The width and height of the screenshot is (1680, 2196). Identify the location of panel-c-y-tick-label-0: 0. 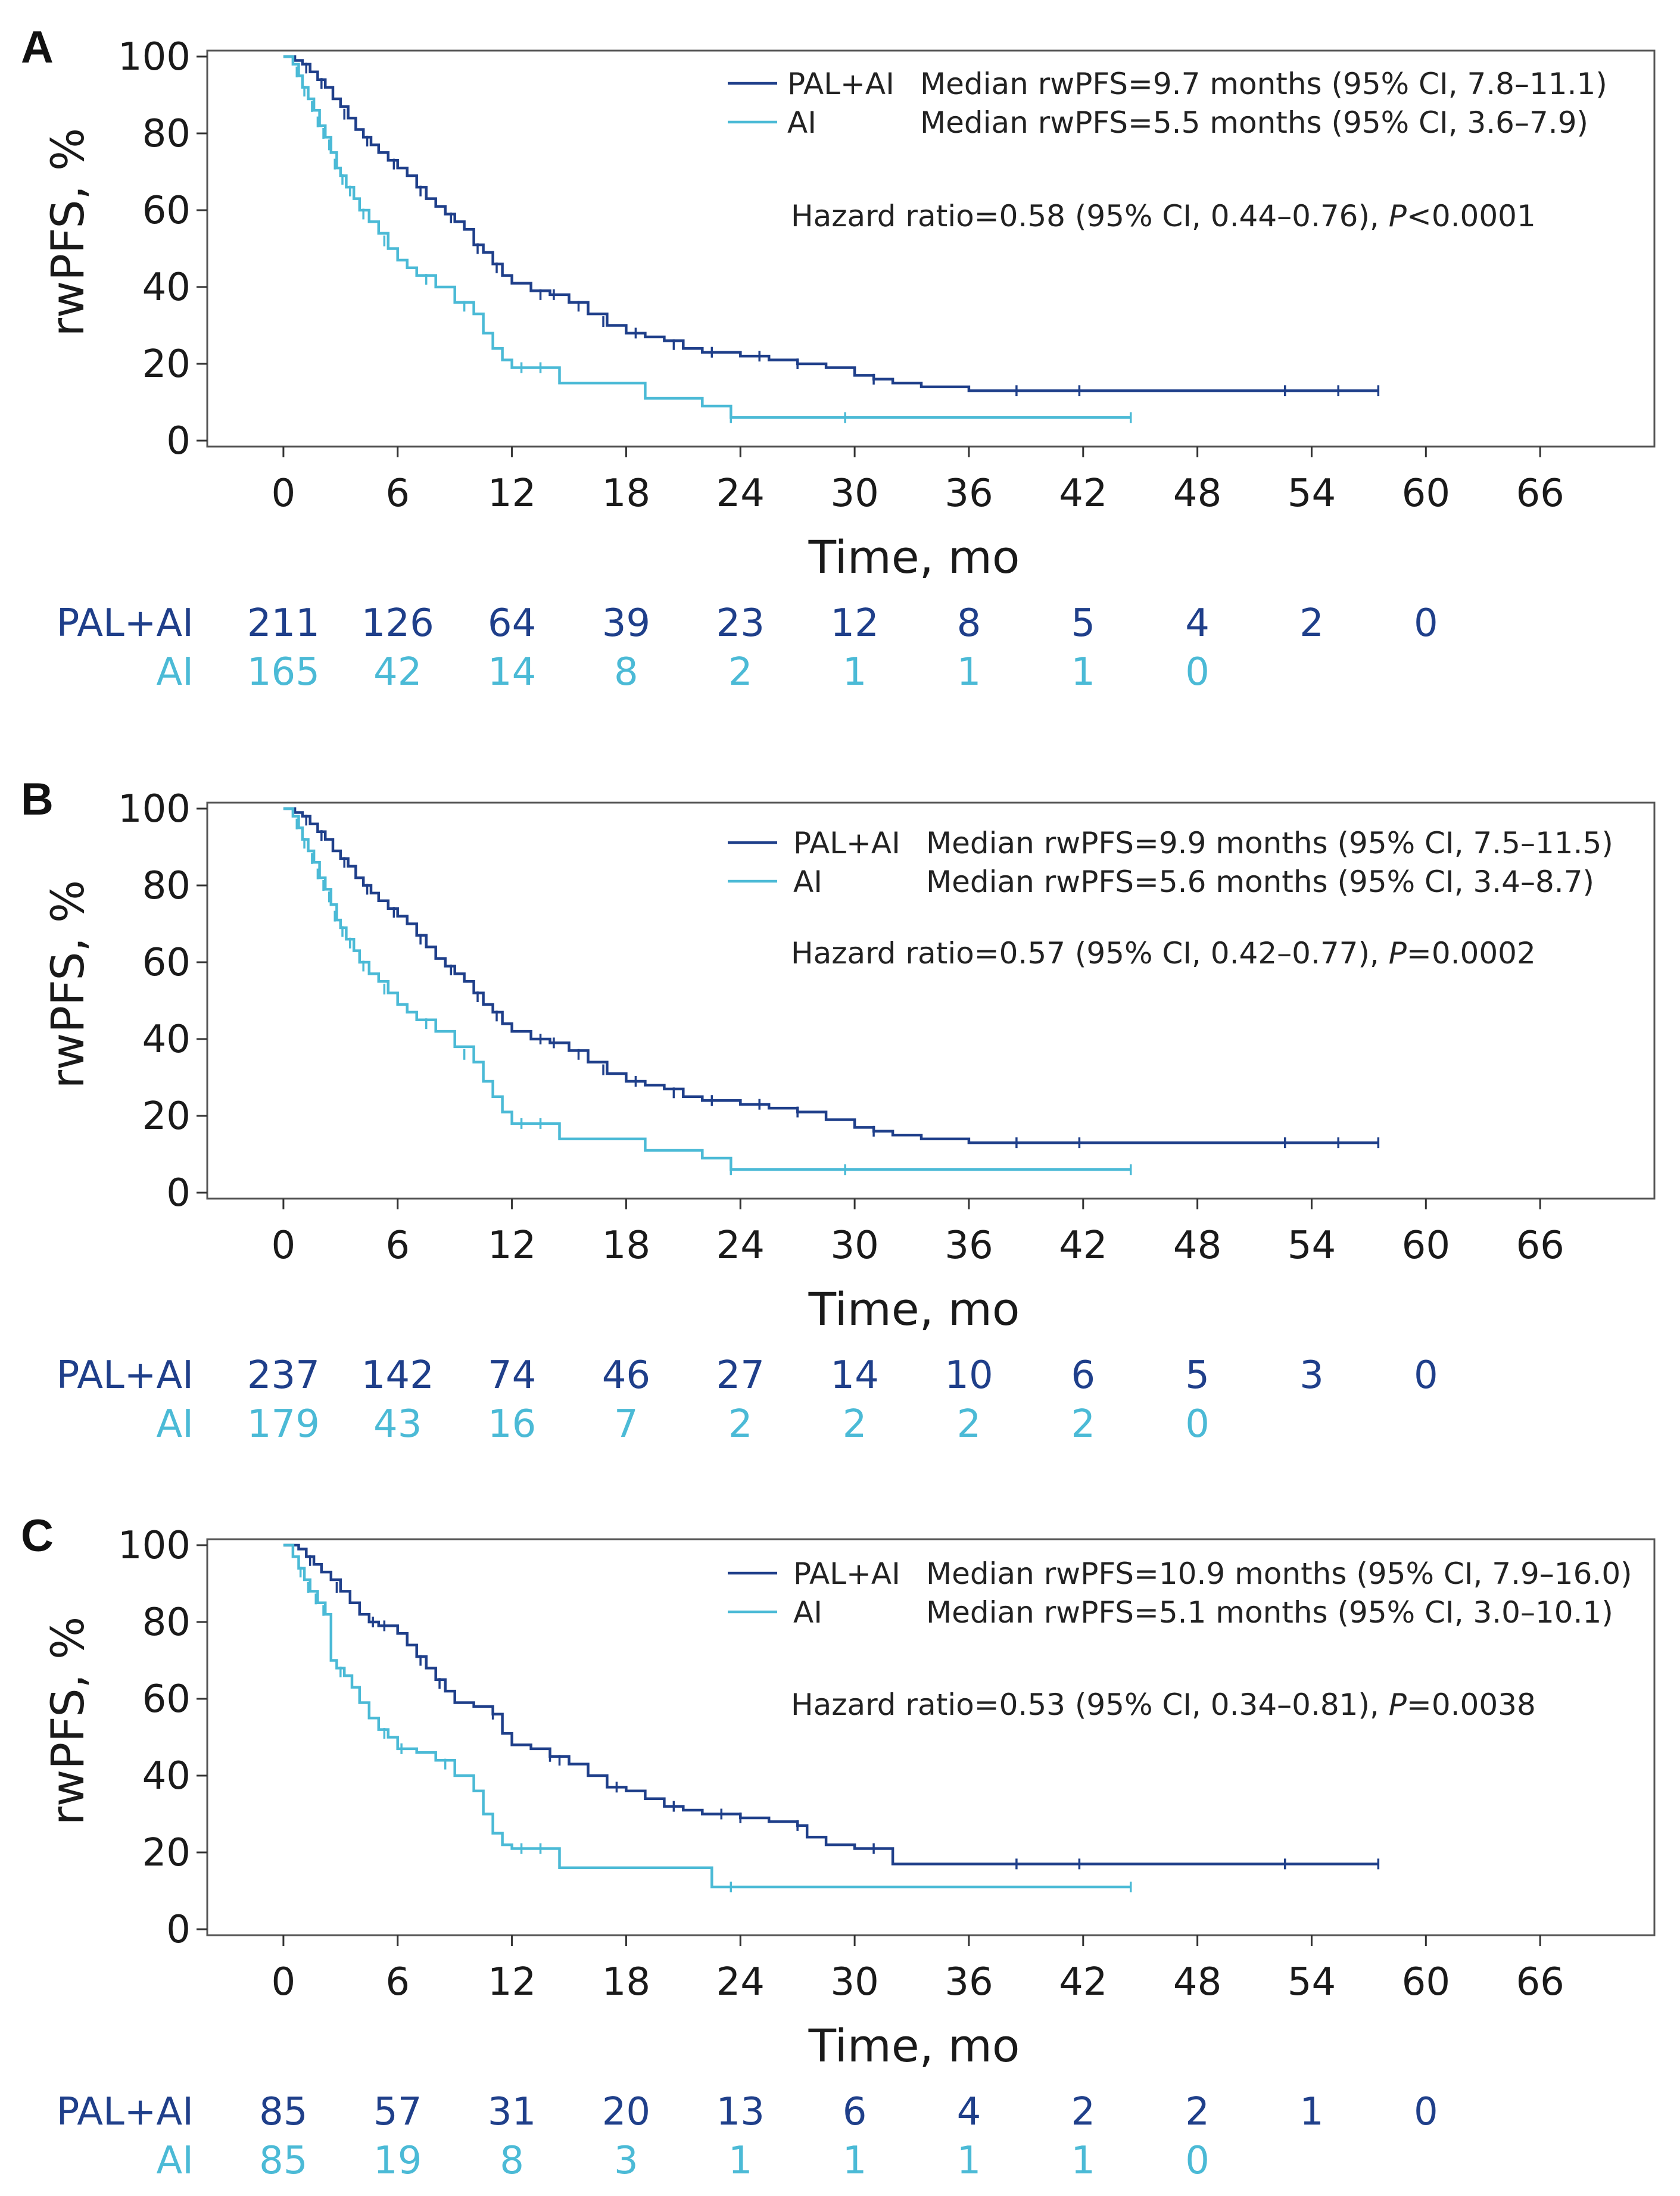
(178, 1930).